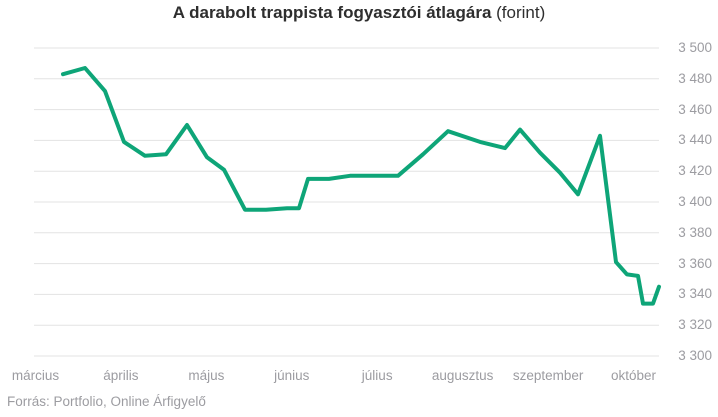 This screenshot has width=718, height=417. Describe the element at coordinates (695, 47) in the screenshot. I see `y-axis-tick-label: 3 500` at that location.